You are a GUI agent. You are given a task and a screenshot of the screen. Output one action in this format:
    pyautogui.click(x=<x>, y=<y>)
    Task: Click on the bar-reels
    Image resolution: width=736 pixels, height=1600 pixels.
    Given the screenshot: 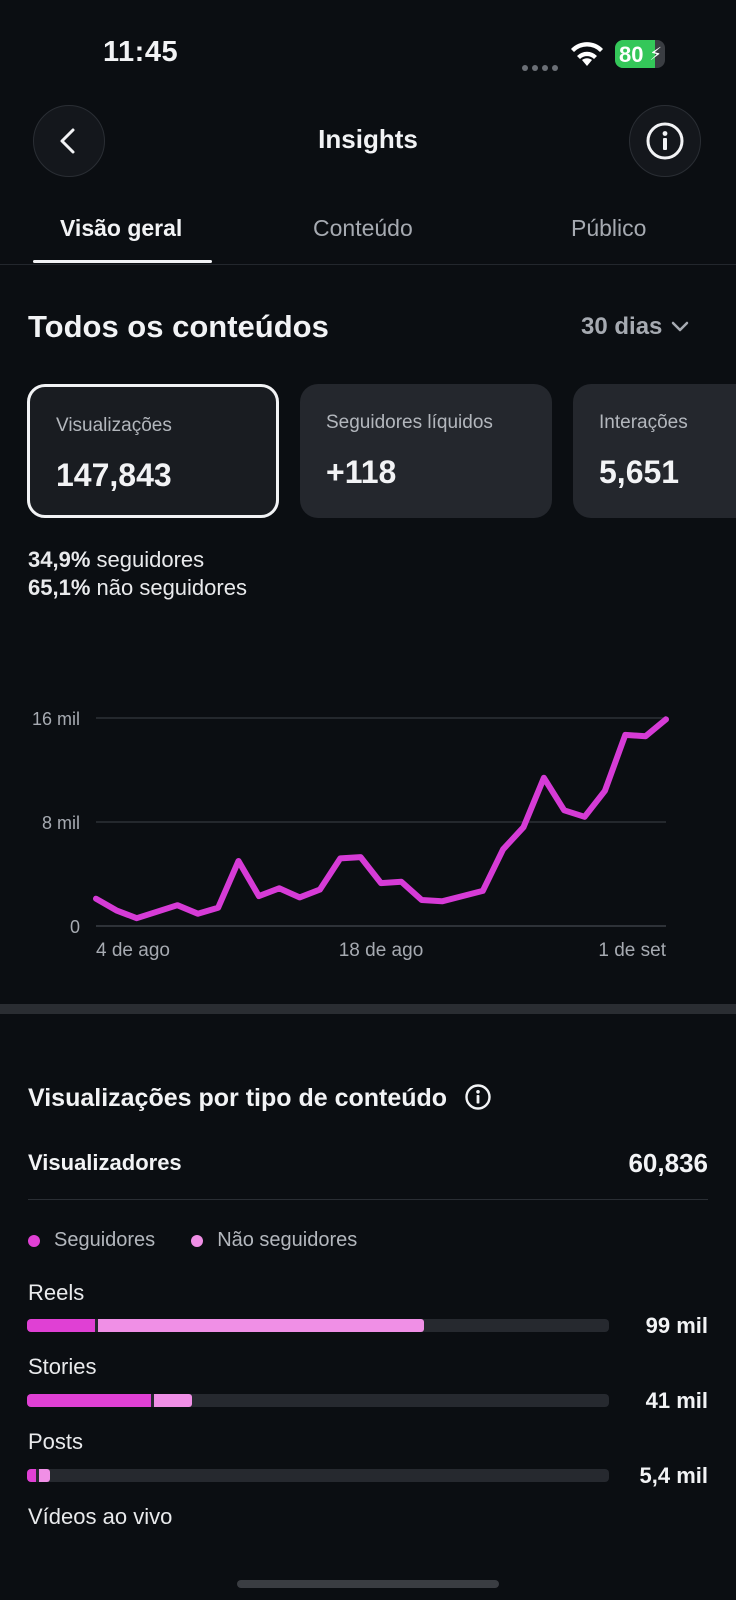 What is the action you would take?
    pyautogui.click(x=318, y=1325)
    